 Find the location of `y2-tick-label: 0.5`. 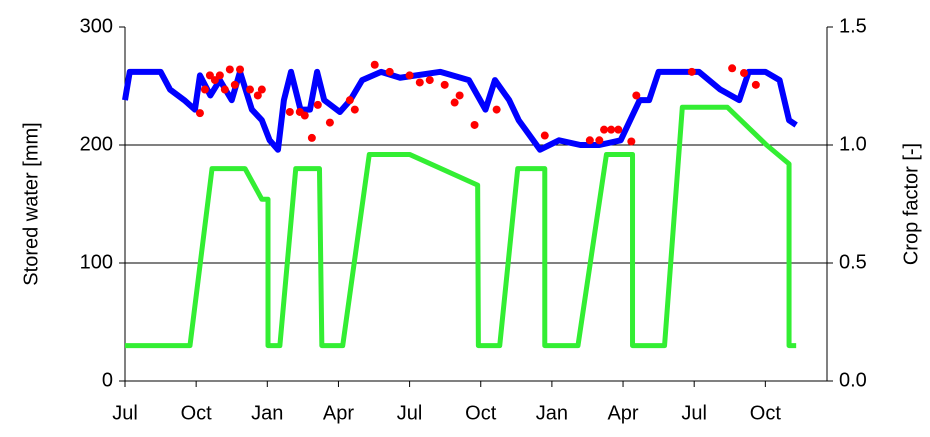

y2-tick-label: 0.5 is located at coordinates (853, 262).